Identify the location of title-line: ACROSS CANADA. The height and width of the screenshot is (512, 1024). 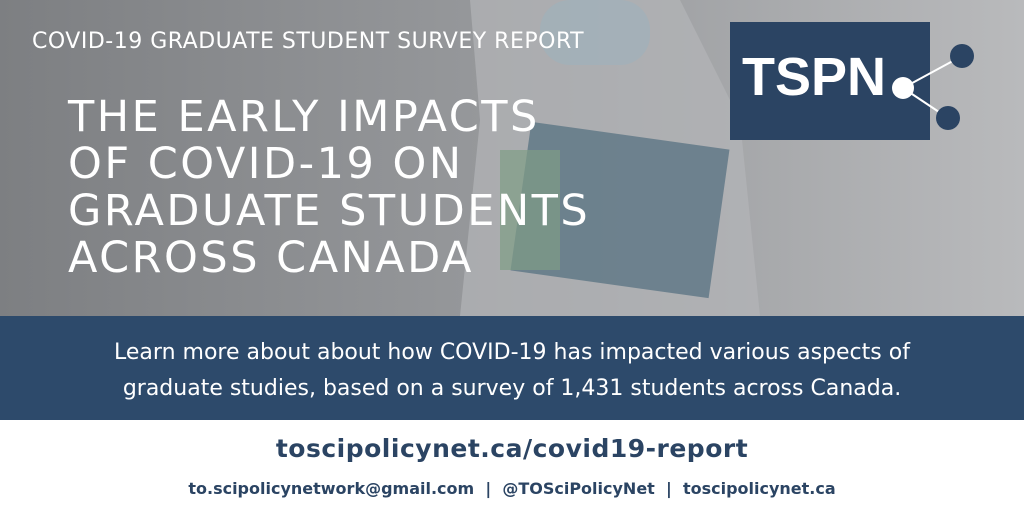
(271, 258).